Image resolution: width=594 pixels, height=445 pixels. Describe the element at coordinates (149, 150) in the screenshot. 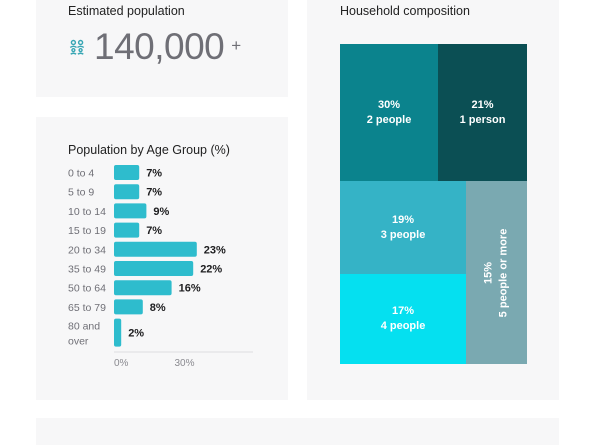

I see `age-chart-title: Population by Age Group (%)` at that location.